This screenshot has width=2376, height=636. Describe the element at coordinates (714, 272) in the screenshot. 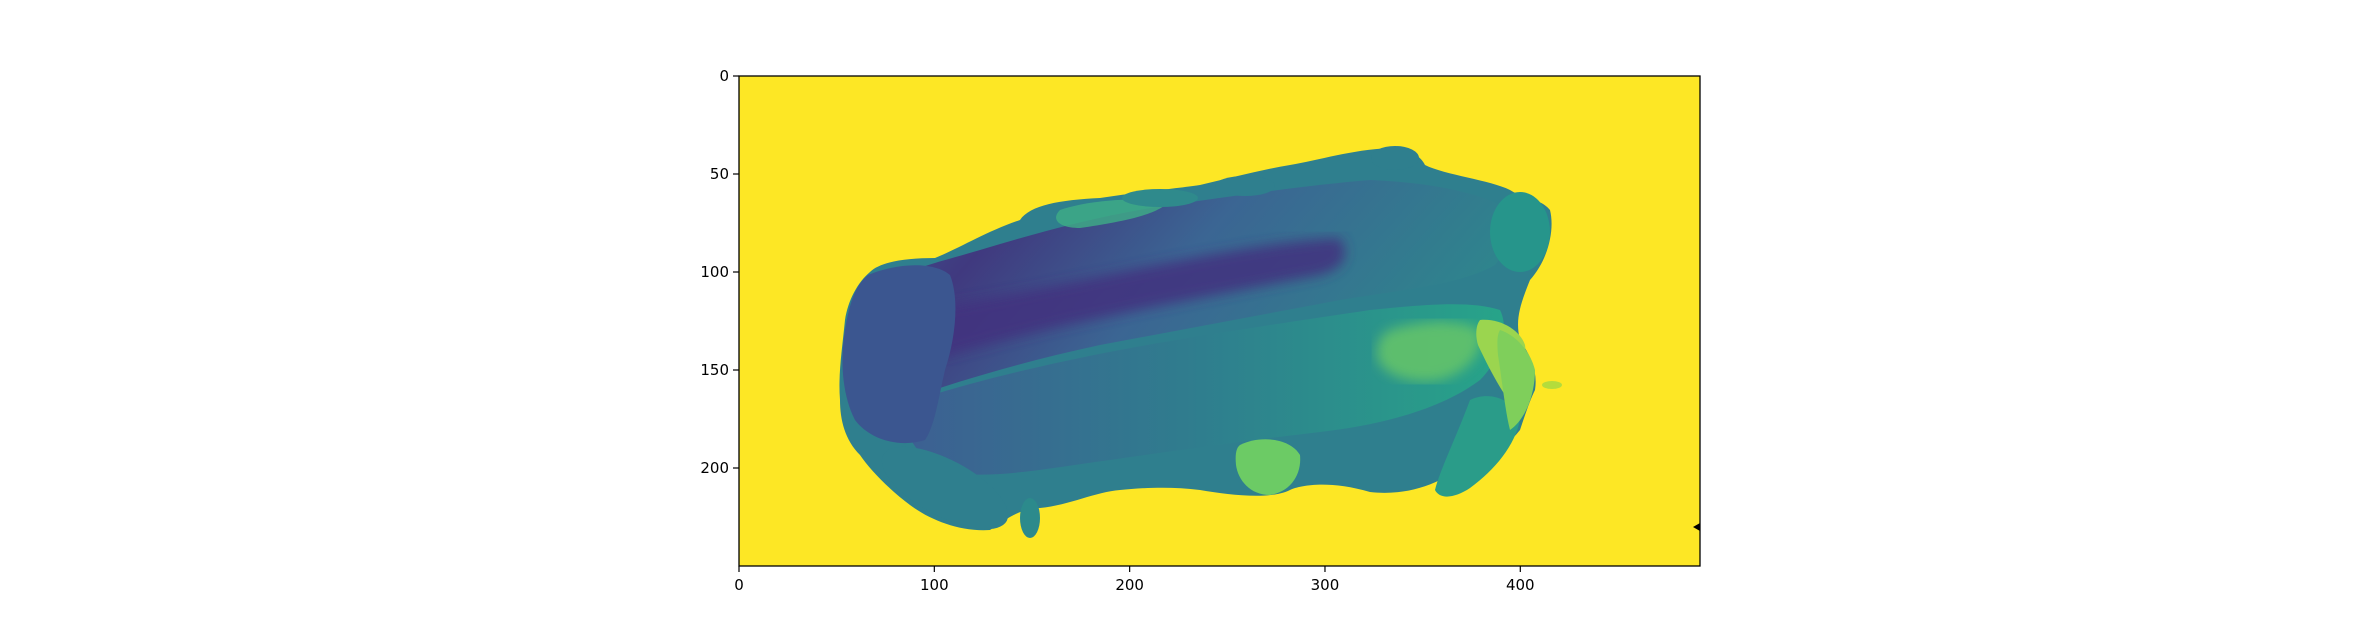

I see `y-tick-label: 100` at that location.